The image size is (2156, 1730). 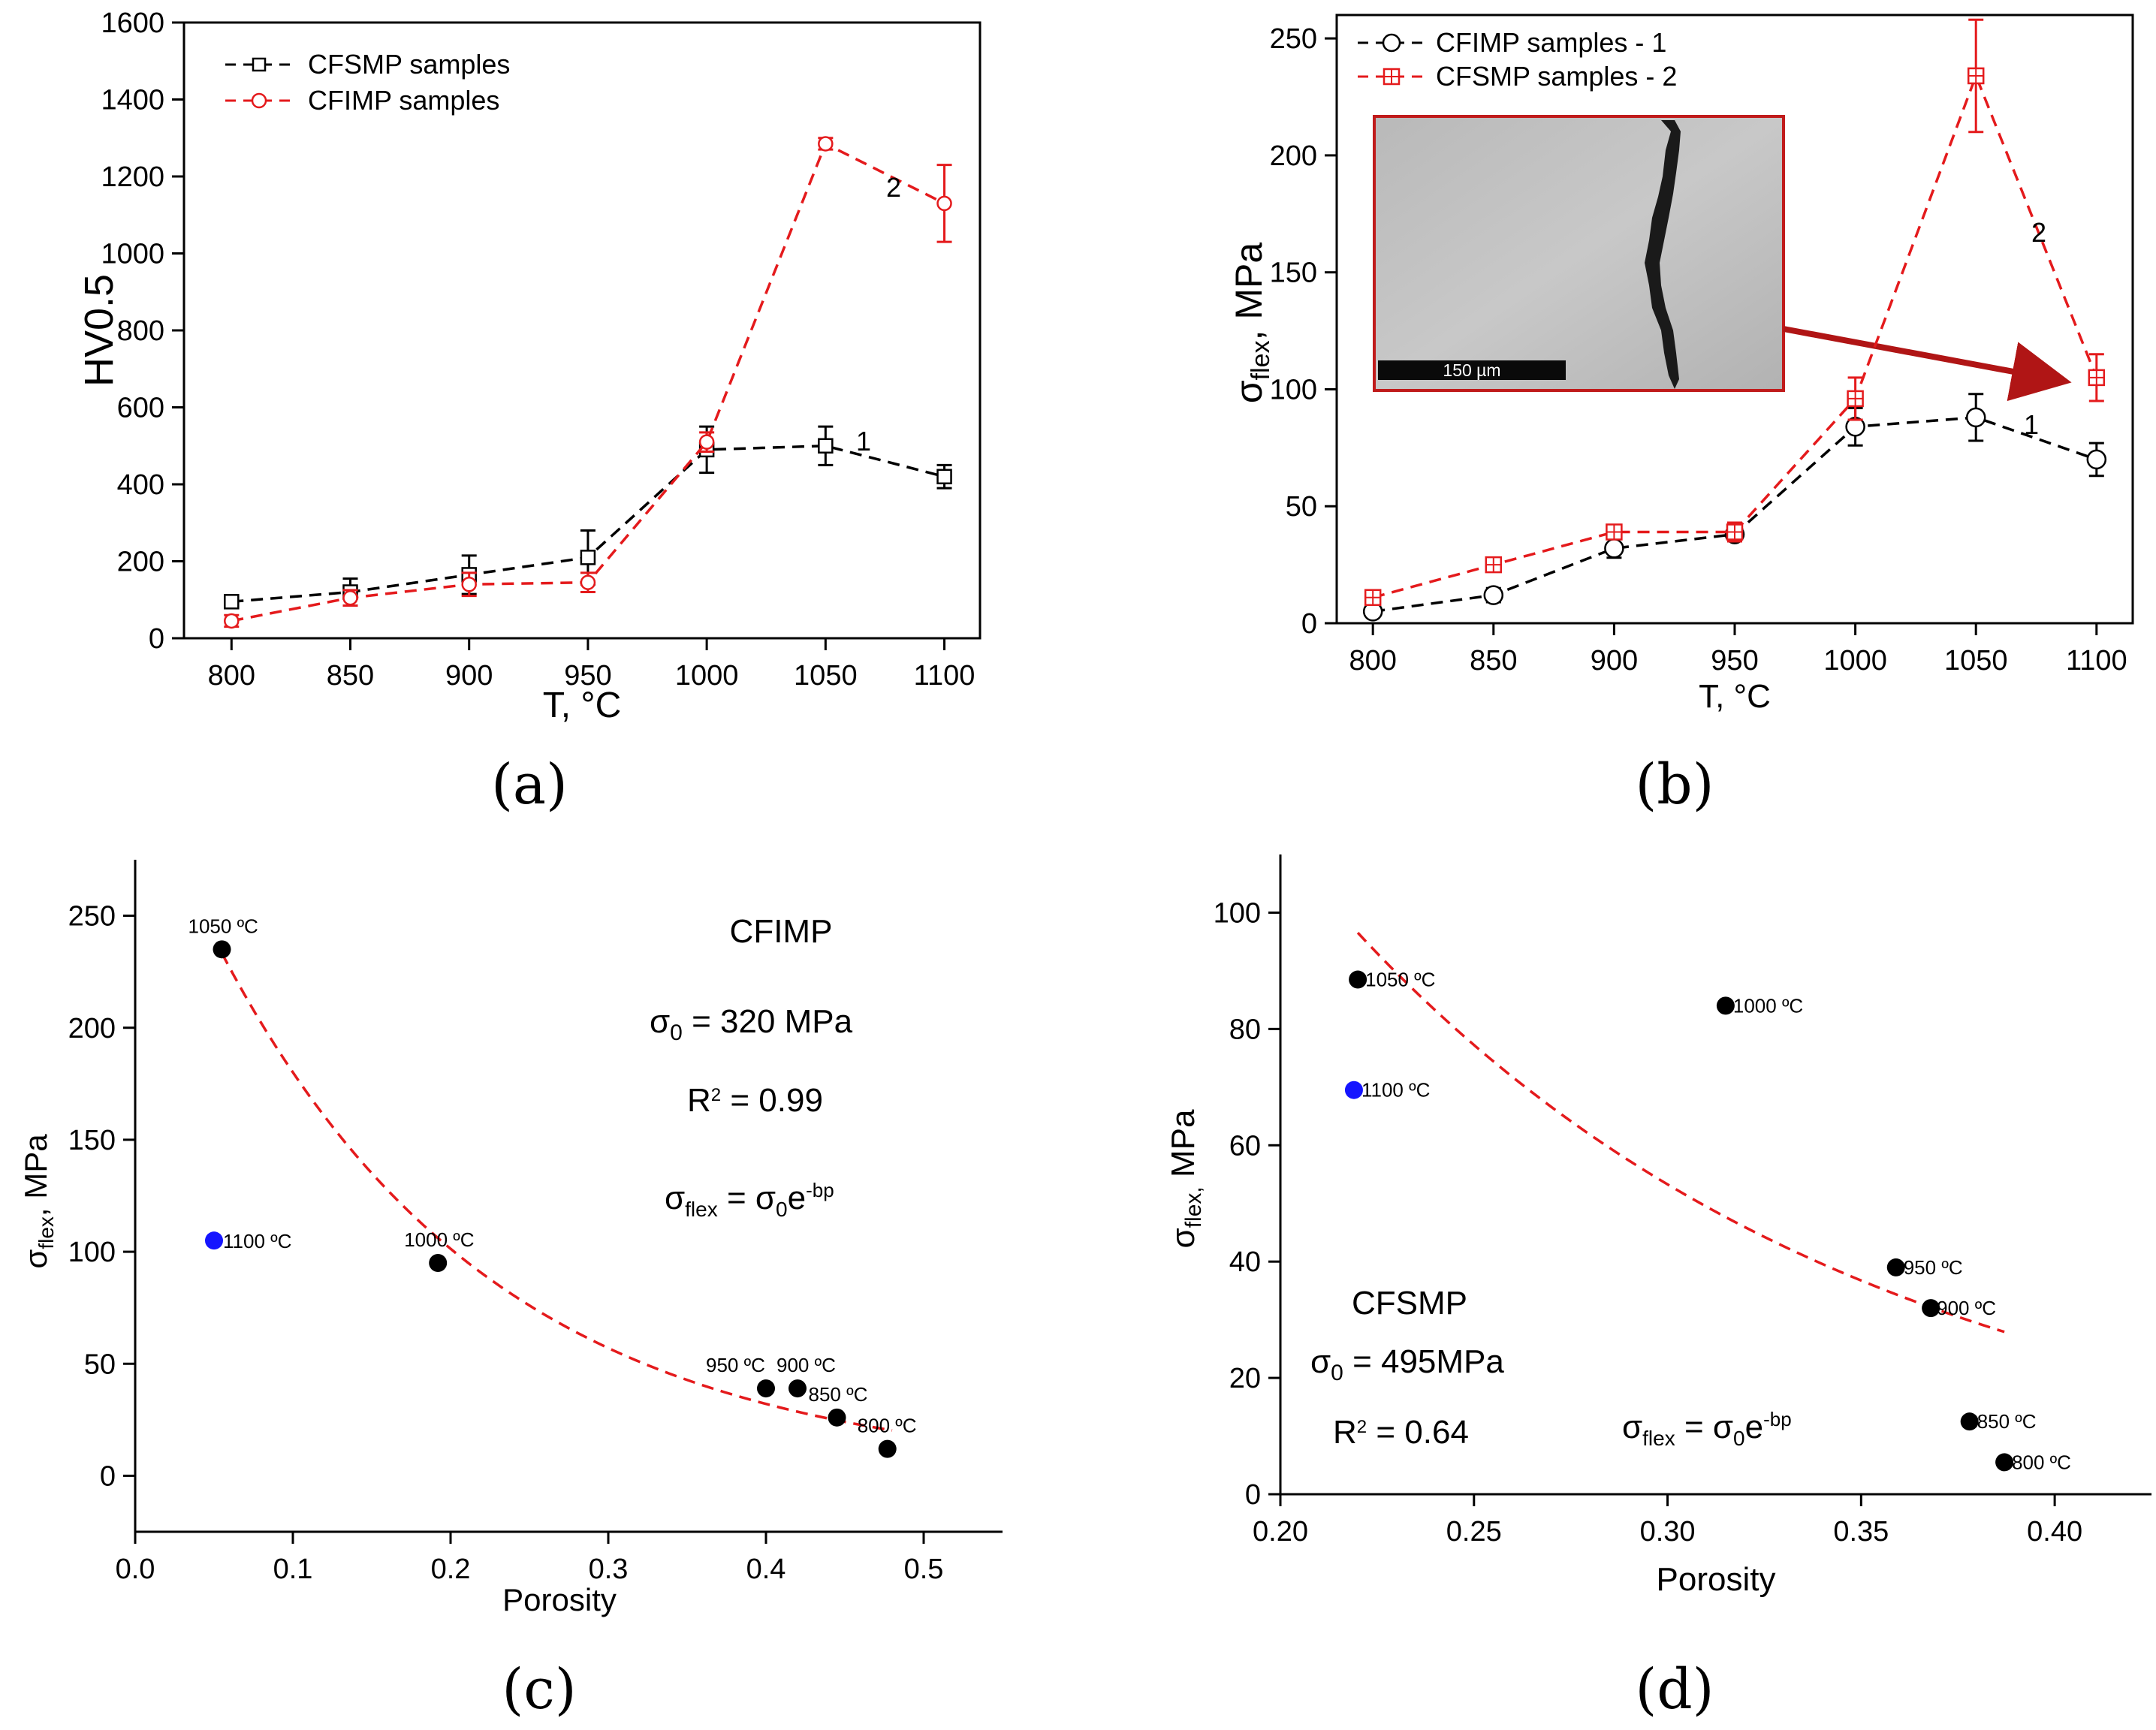 I want to click on x-tick-label: 0.0, so click(x=135, y=1569).